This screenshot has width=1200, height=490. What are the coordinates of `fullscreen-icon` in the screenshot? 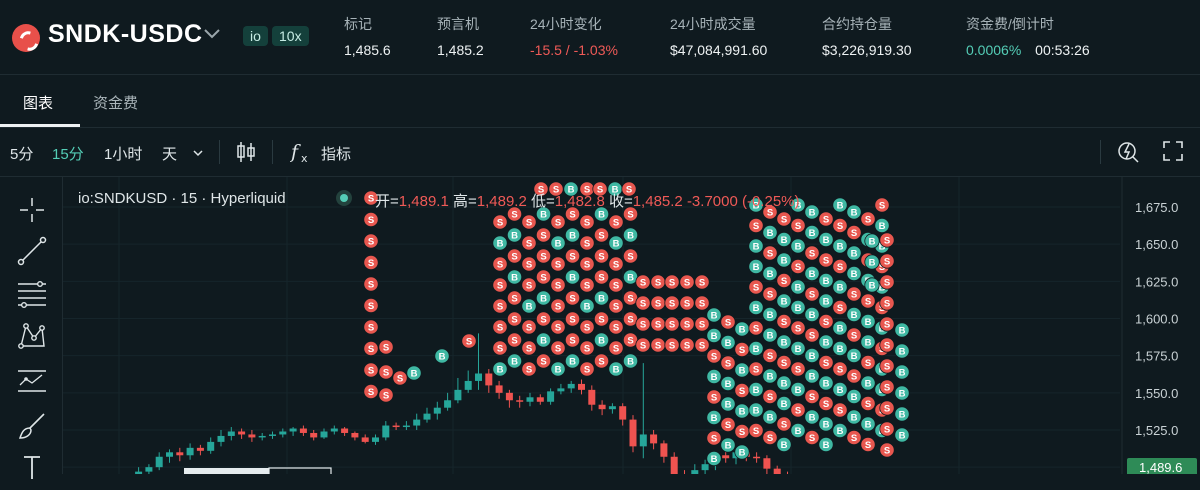 It's located at (1173, 153).